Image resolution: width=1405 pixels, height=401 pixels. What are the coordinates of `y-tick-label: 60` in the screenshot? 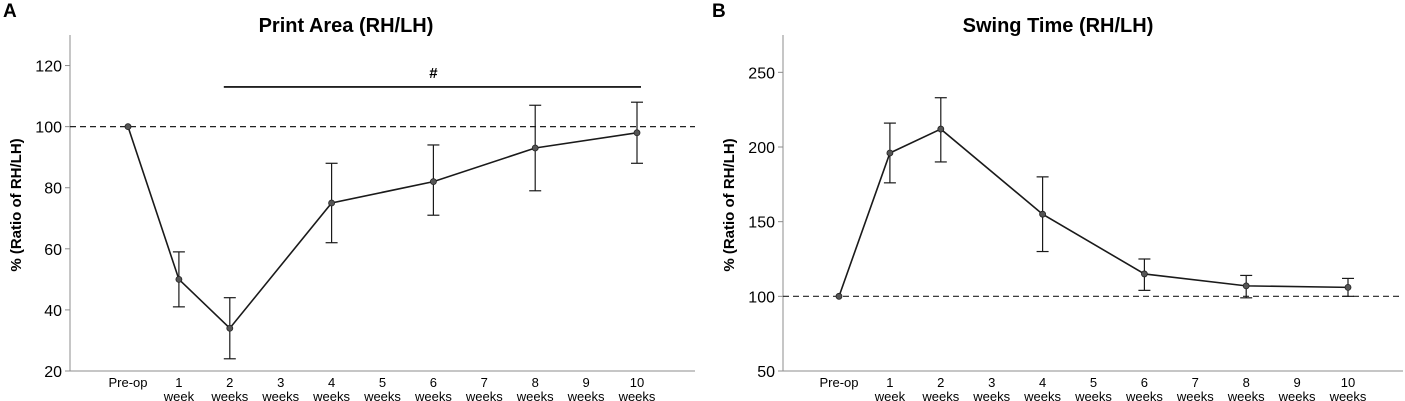 It's located at (53, 250).